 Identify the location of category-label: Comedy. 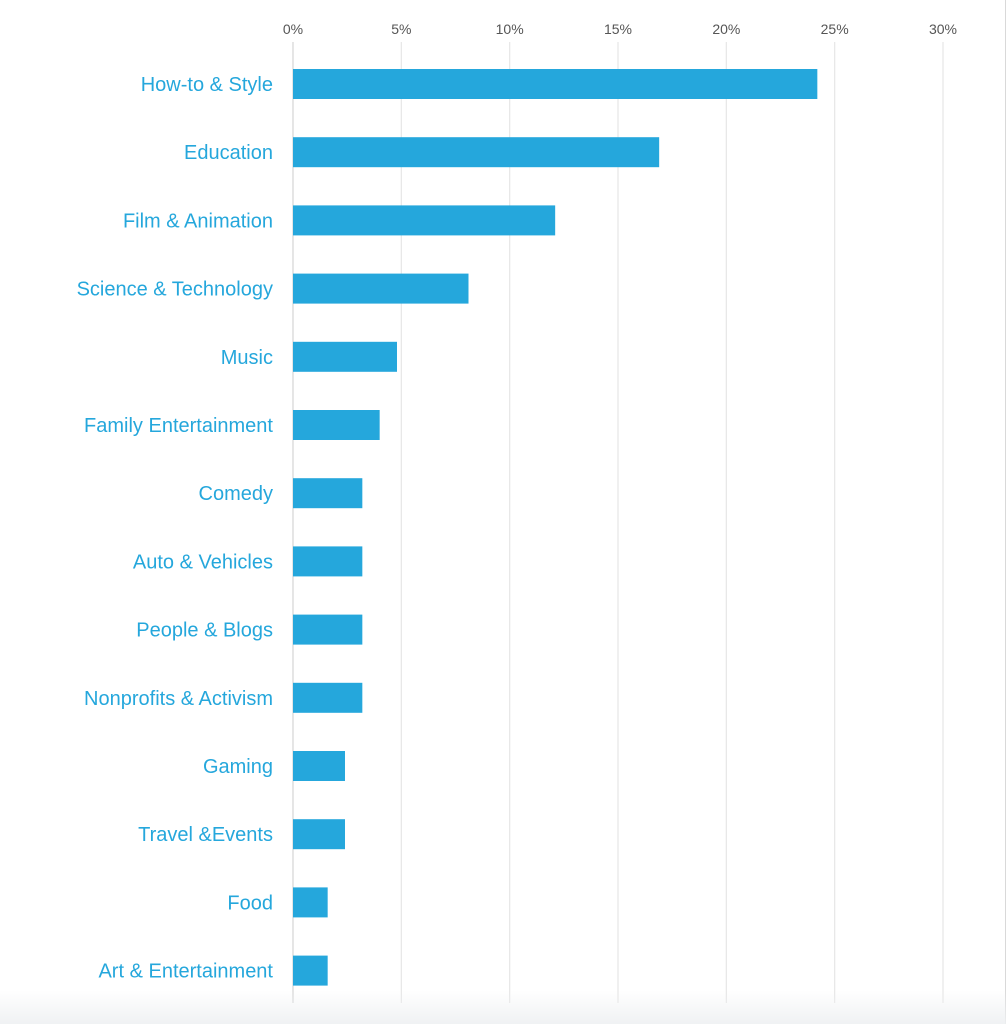
(236, 494).